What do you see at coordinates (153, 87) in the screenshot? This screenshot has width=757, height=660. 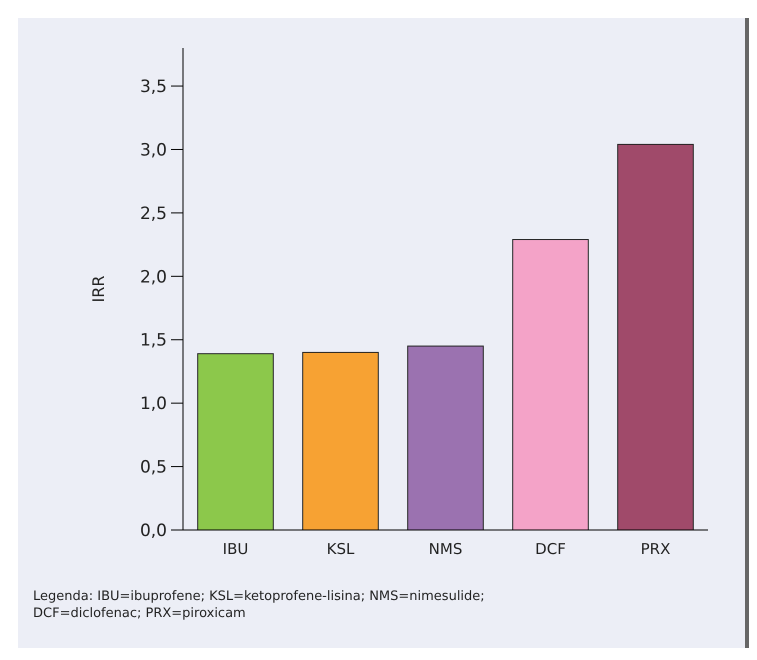 I see `y-tick-label: 3,5` at bounding box center [153, 87].